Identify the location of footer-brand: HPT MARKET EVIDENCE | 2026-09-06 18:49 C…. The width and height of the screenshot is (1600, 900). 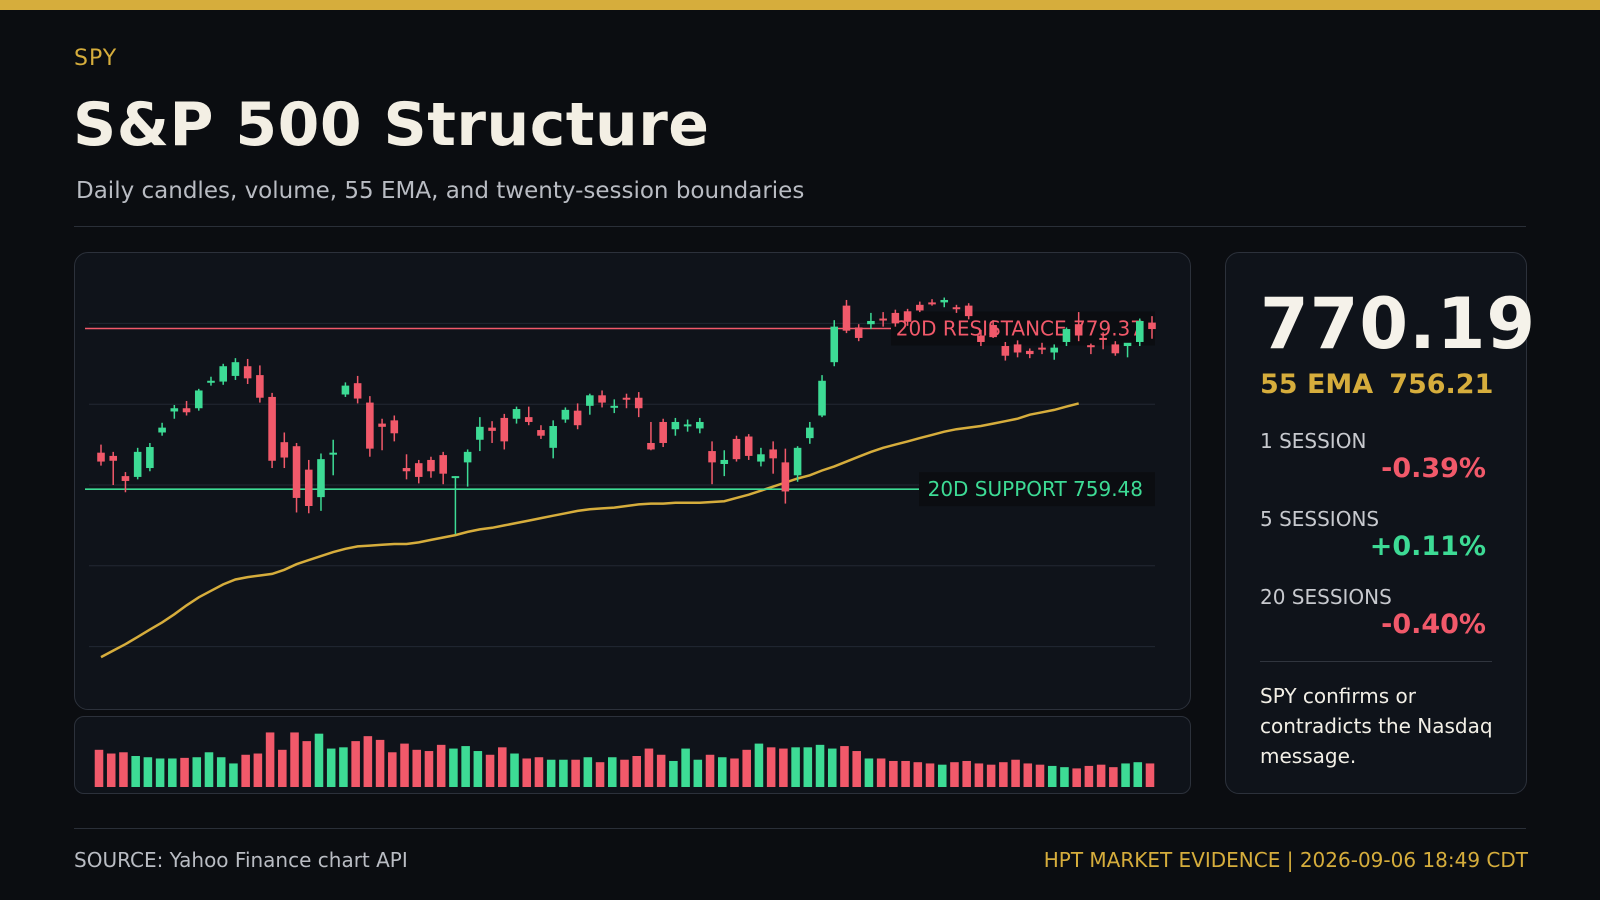
(1285, 860).